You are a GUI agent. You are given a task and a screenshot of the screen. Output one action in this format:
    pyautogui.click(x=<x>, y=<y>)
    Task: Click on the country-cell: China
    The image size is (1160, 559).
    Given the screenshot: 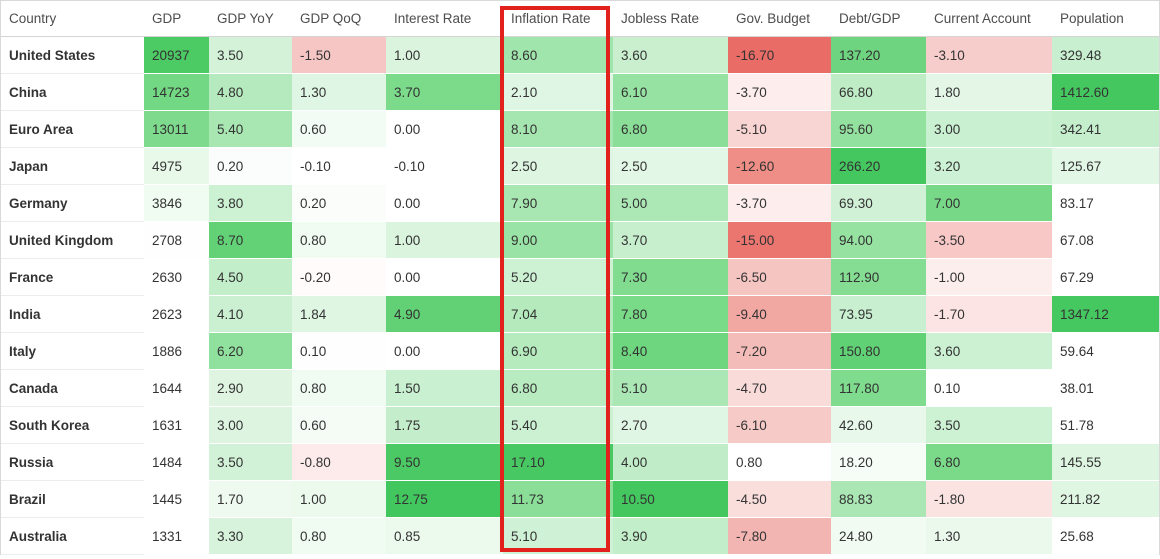 What is the action you would take?
    pyautogui.click(x=72, y=92)
    